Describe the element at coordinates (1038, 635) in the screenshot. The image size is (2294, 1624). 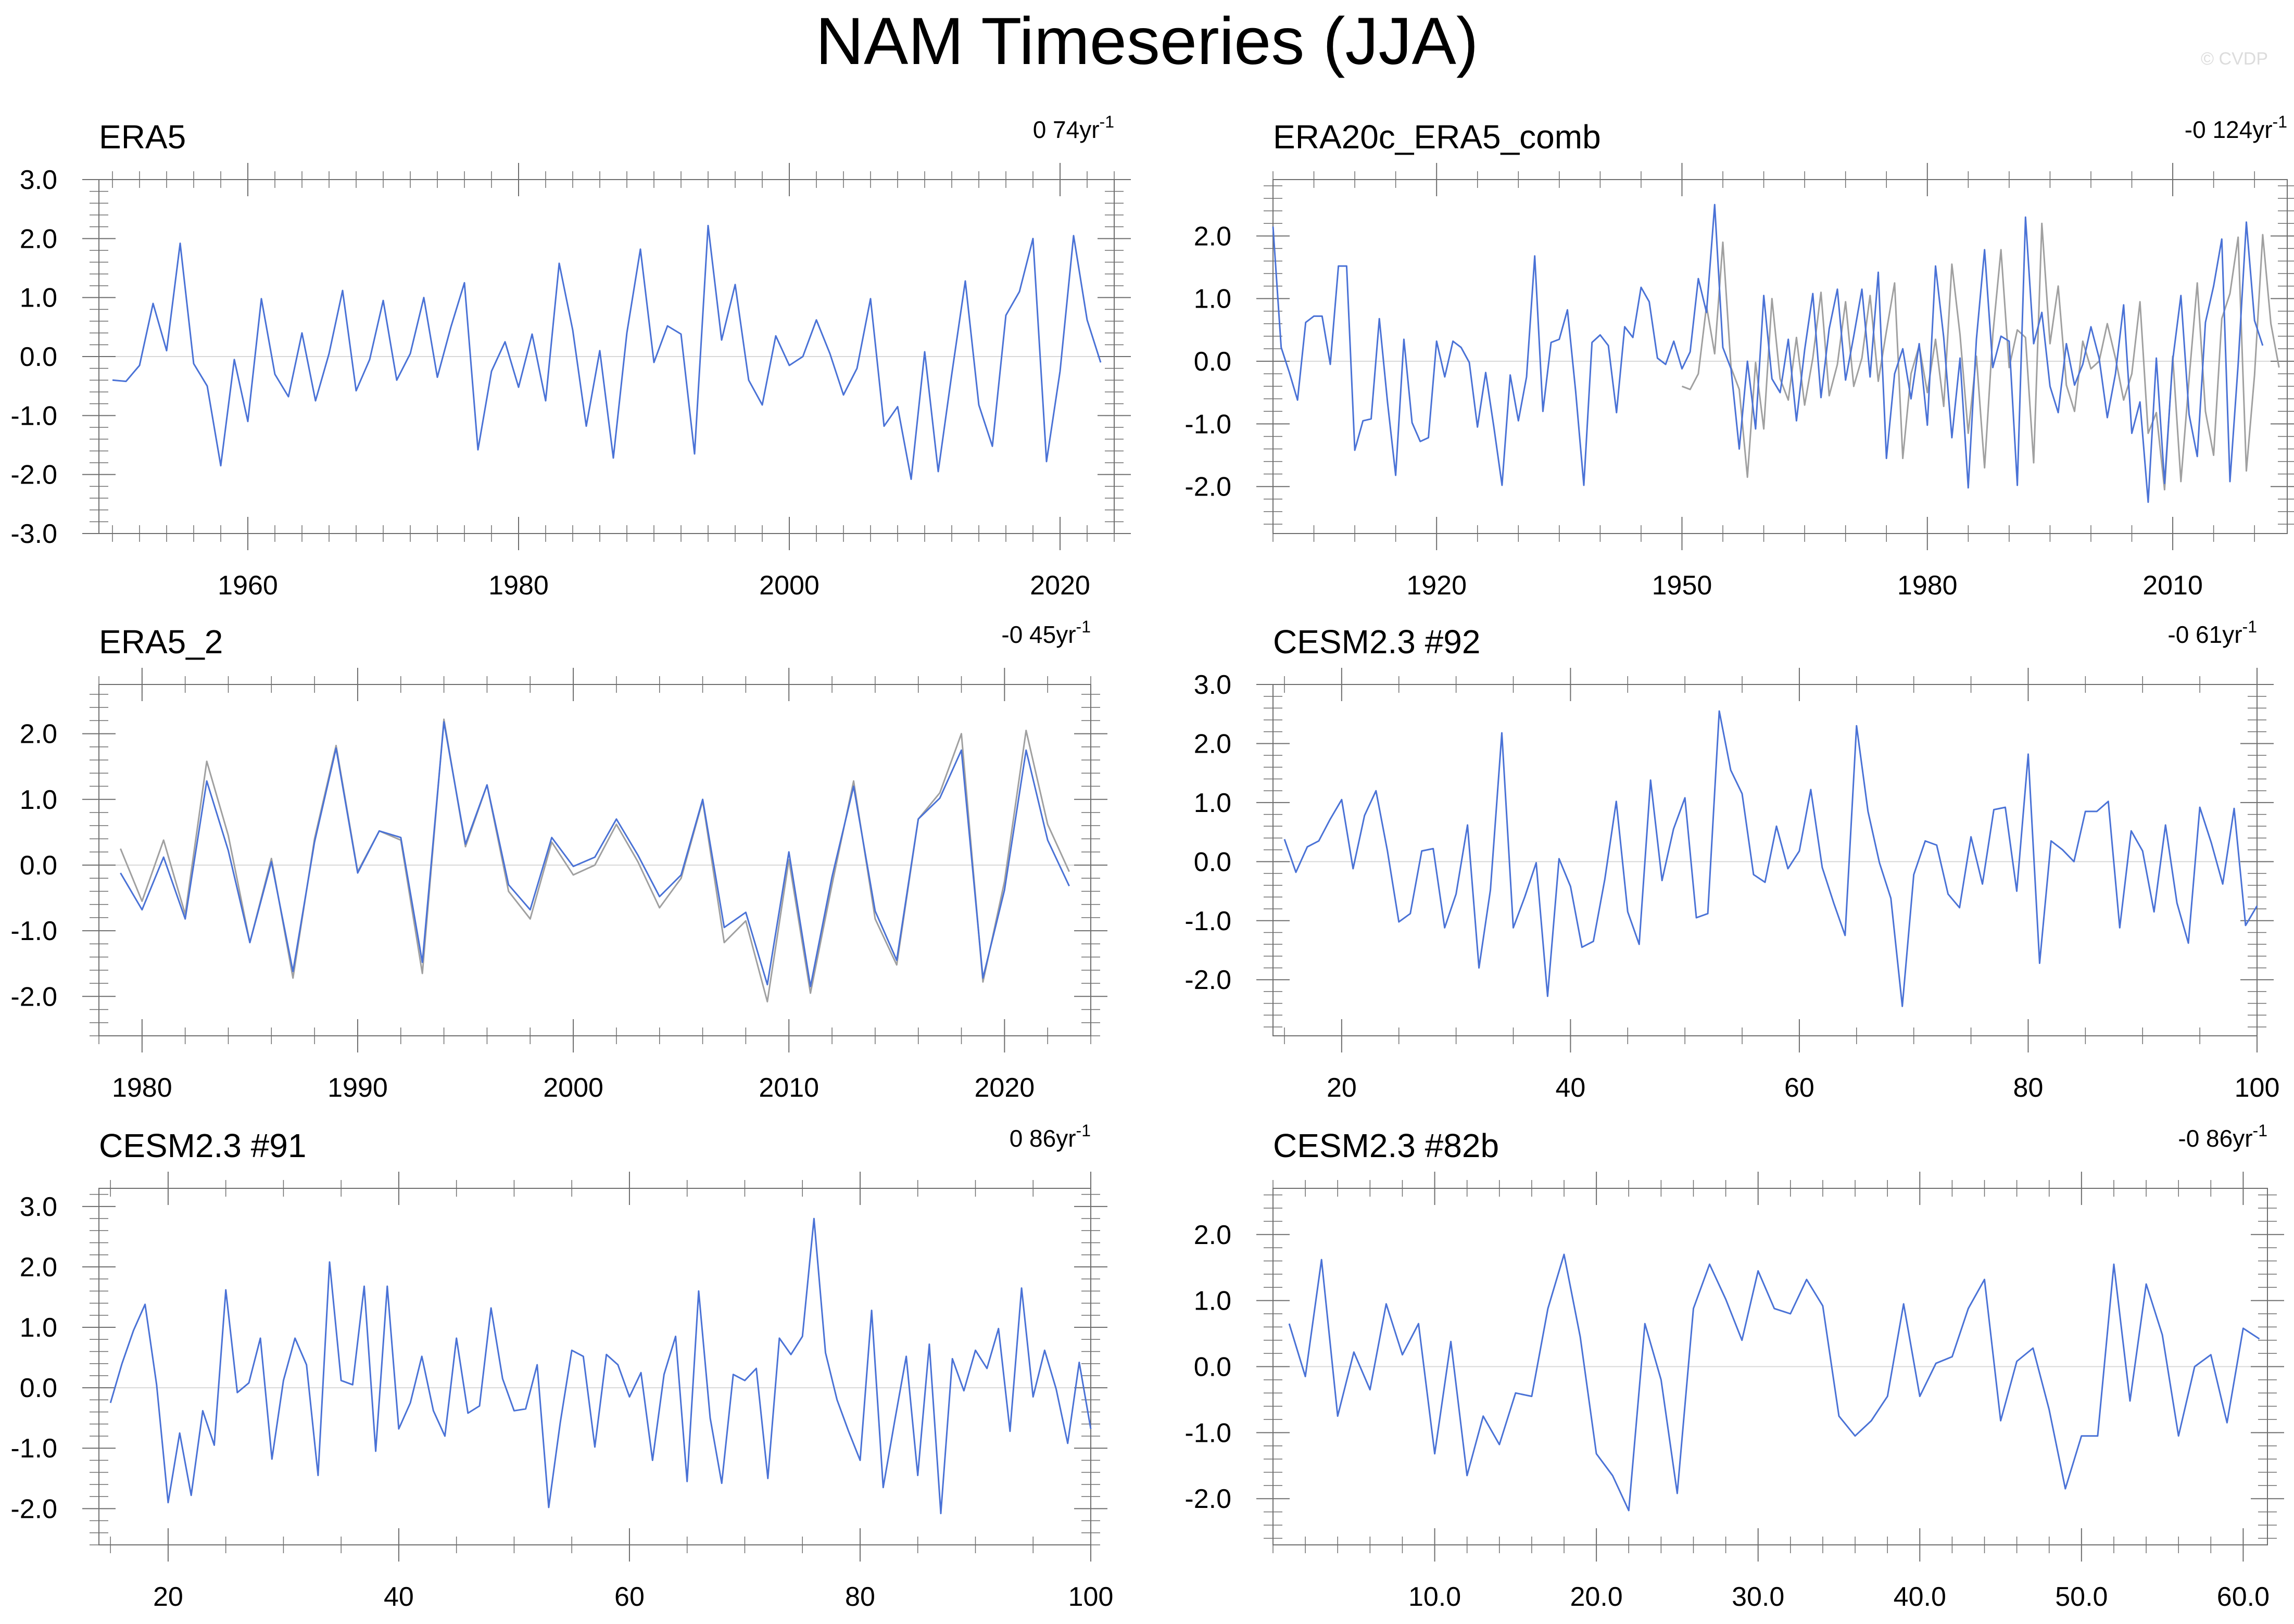
I see `trend-value: -0 45yr` at that location.